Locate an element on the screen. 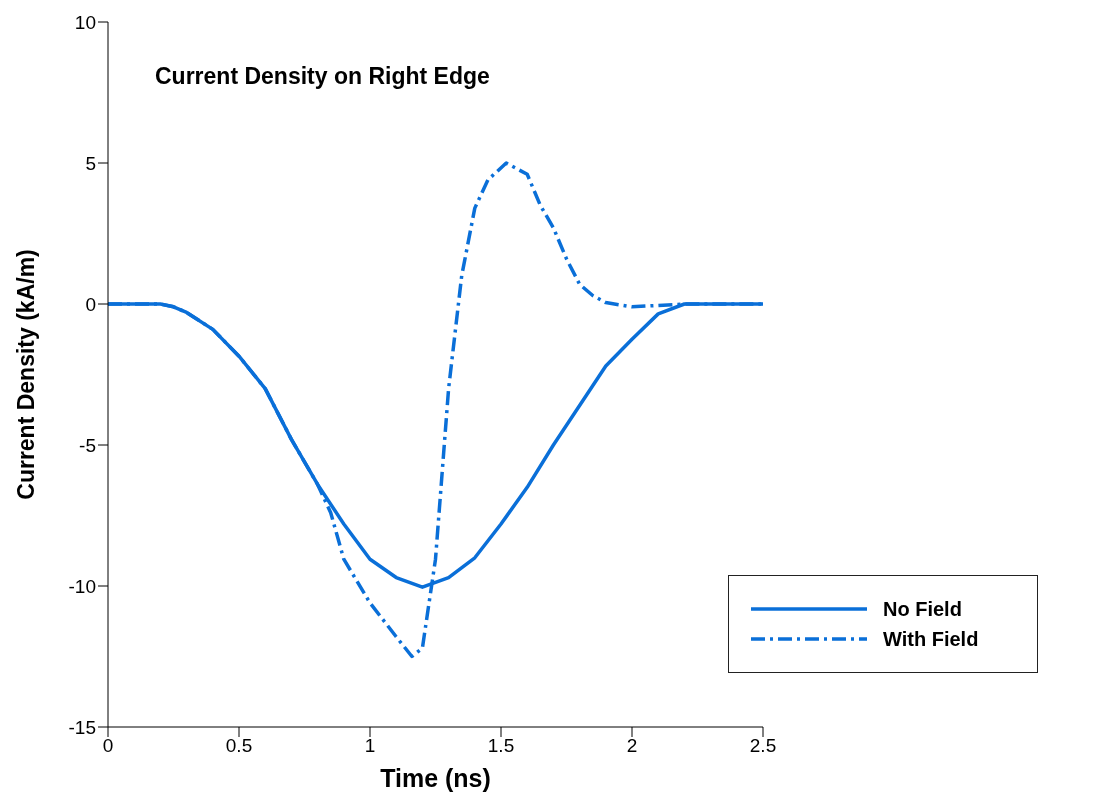 The height and width of the screenshot is (805, 1095). y-tick-label: -10 is located at coordinates (82, 586).